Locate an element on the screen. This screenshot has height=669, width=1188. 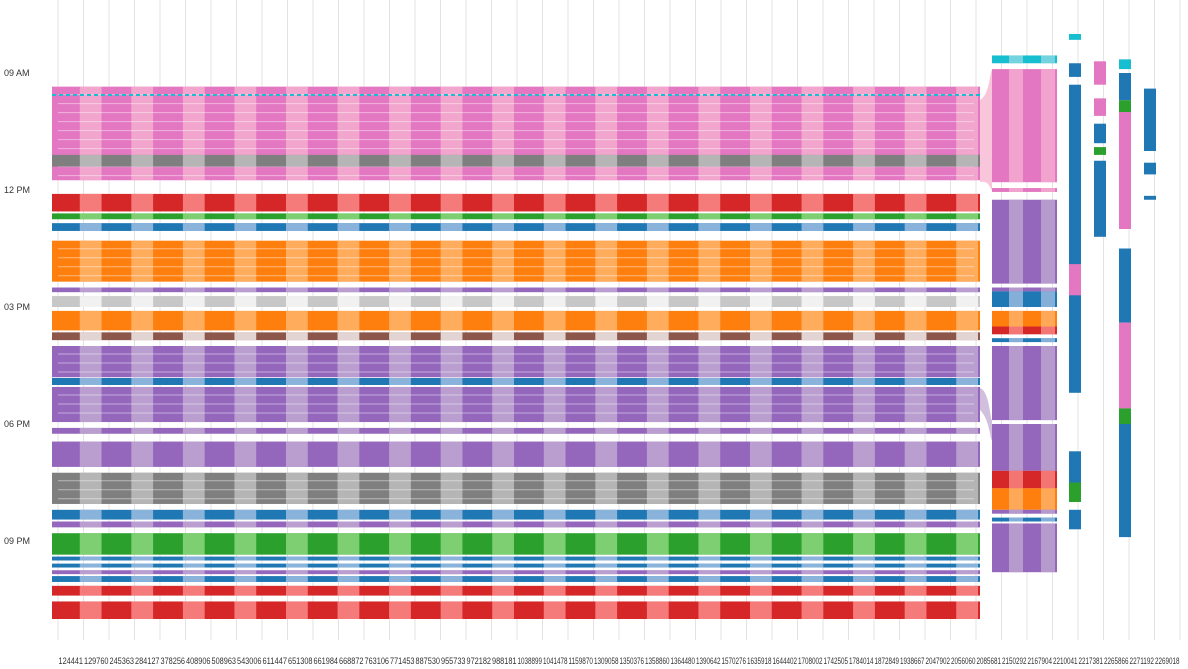
x-tick-label: 1644402 is located at coordinates (785, 661).